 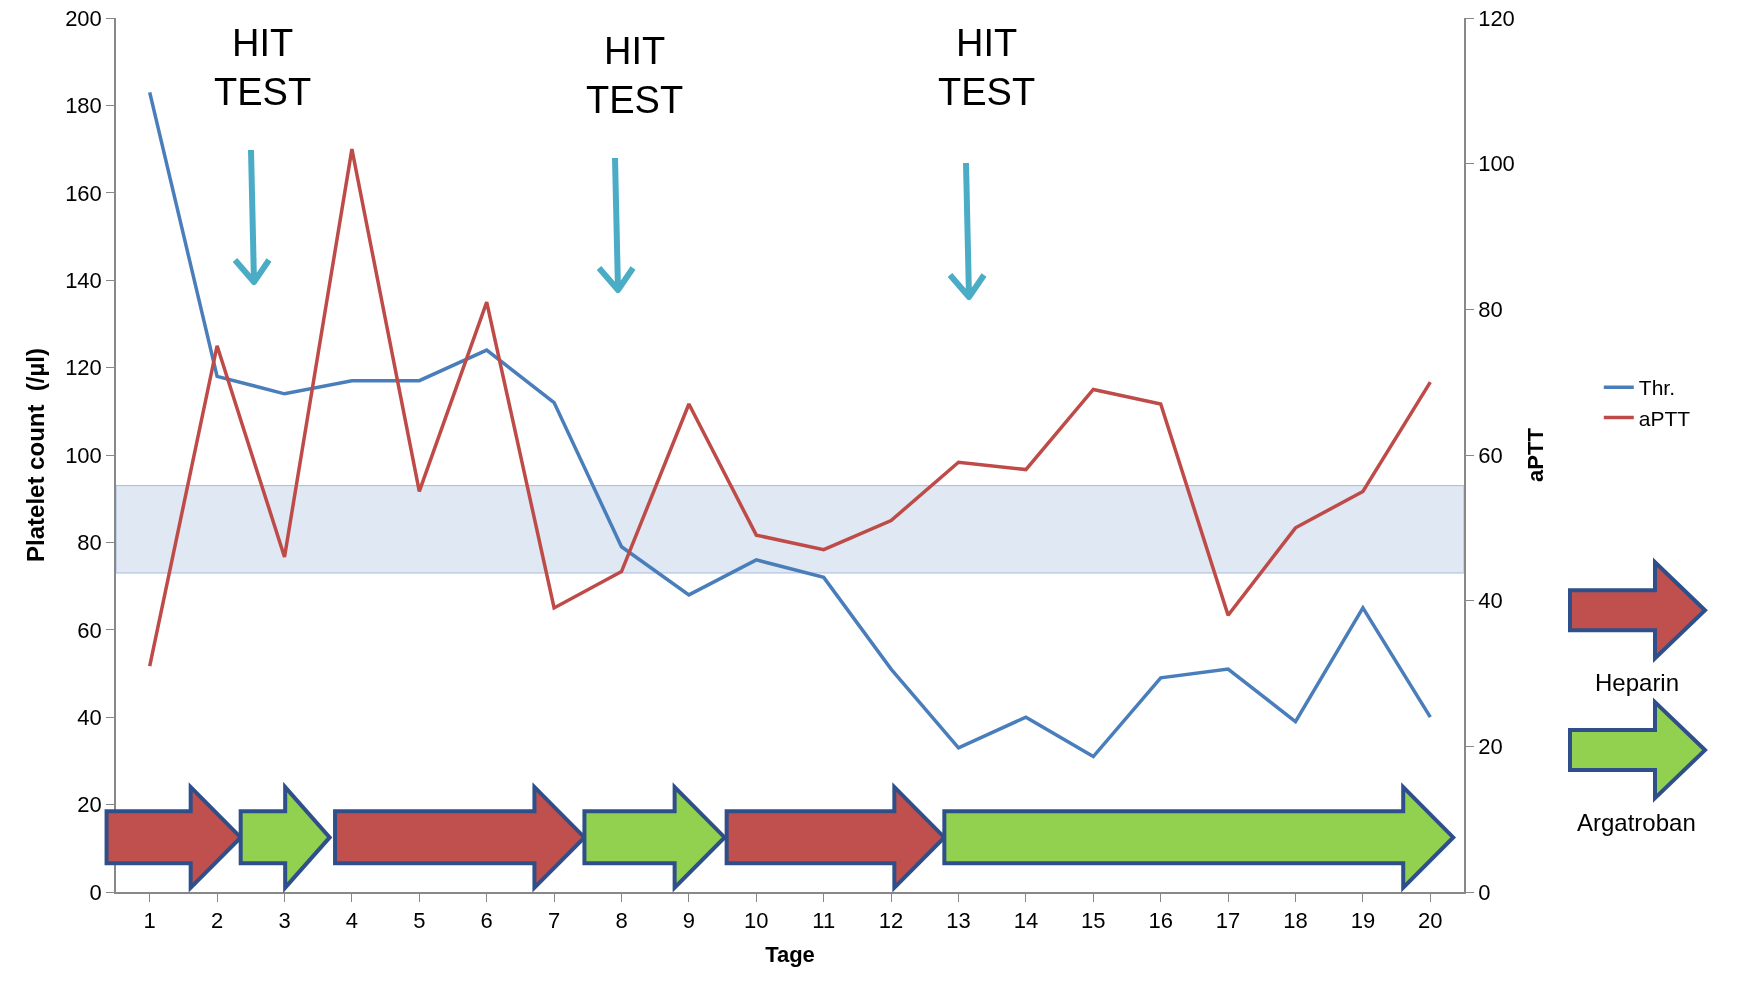 I want to click on x-tick-label: 17, so click(x=1228, y=921).